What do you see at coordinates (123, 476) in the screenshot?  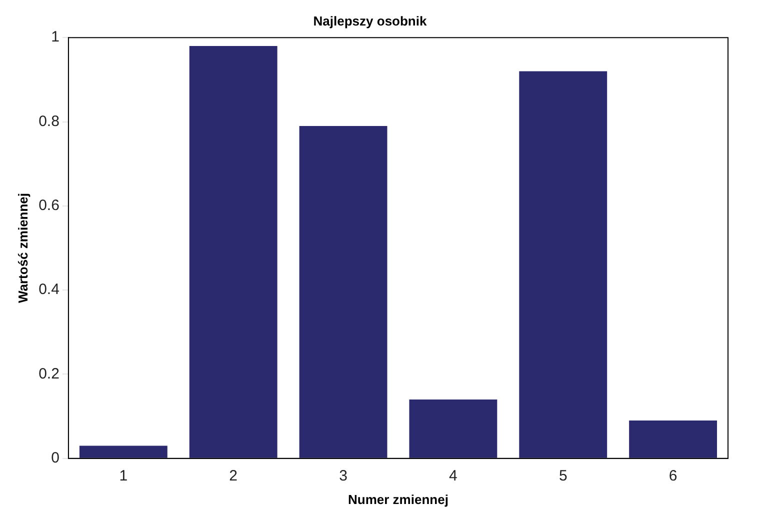 I see `x-tick-label: 1` at bounding box center [123, 476].